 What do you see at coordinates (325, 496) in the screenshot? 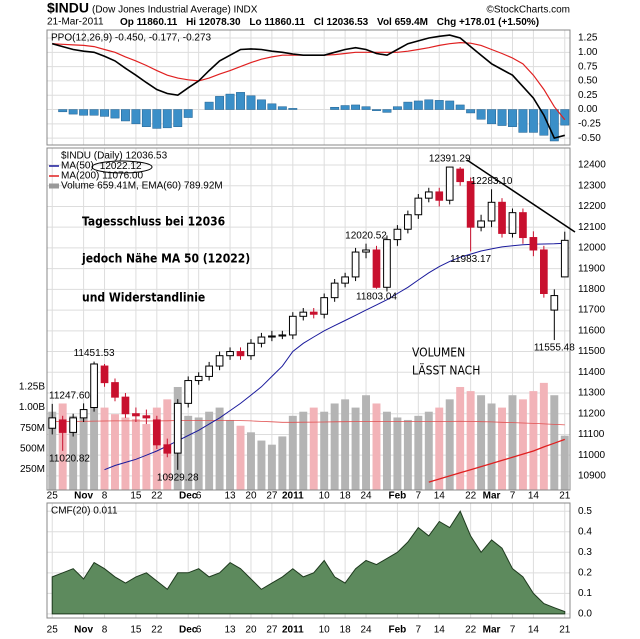
I see `x-tick-label: 10` at bounding box center [325, 496].